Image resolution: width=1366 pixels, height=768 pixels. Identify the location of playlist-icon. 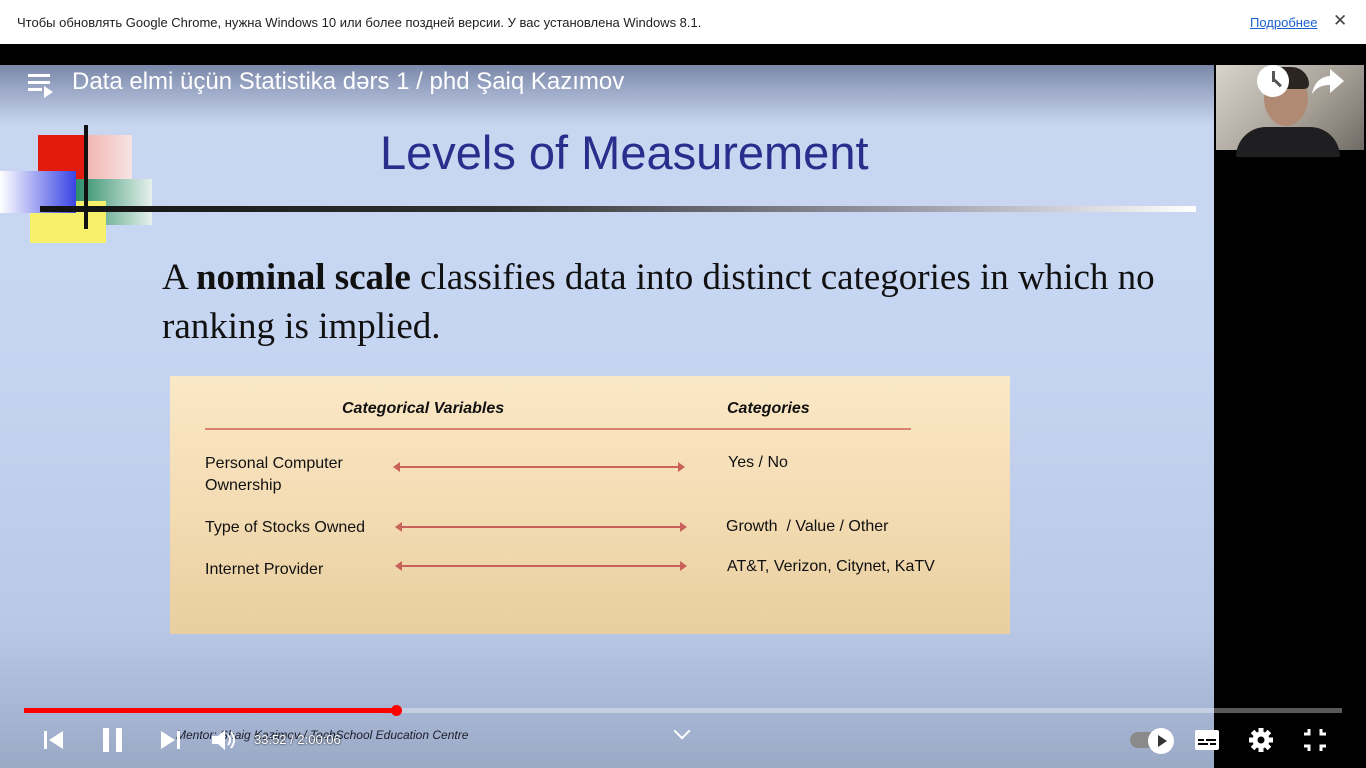
(41, 85).